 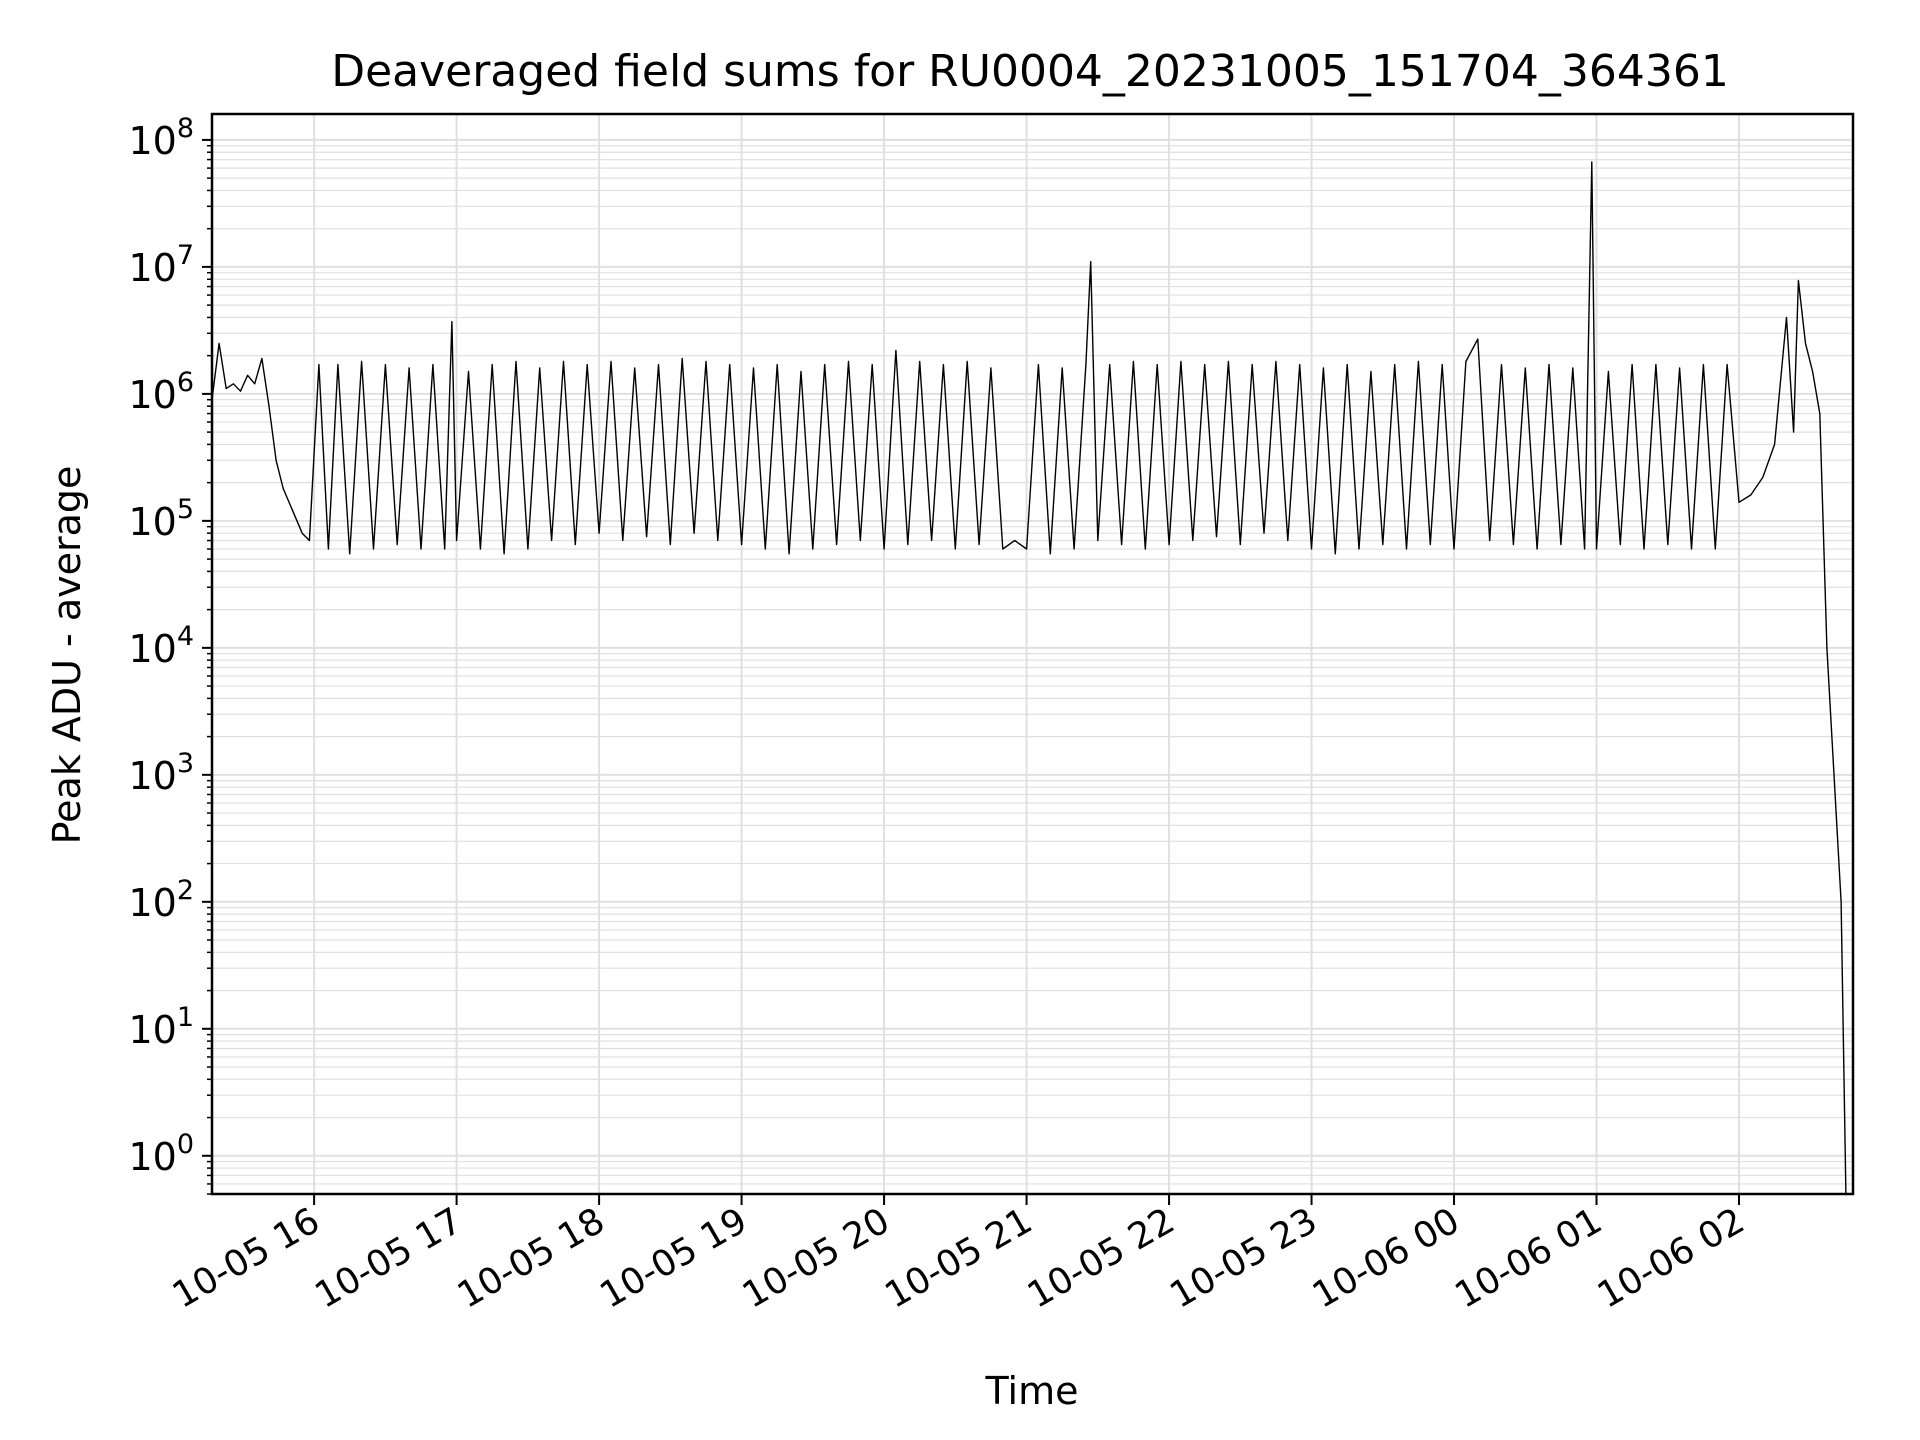 I want to click on y-tick-exponent: 5, so click(x=185, y=509).